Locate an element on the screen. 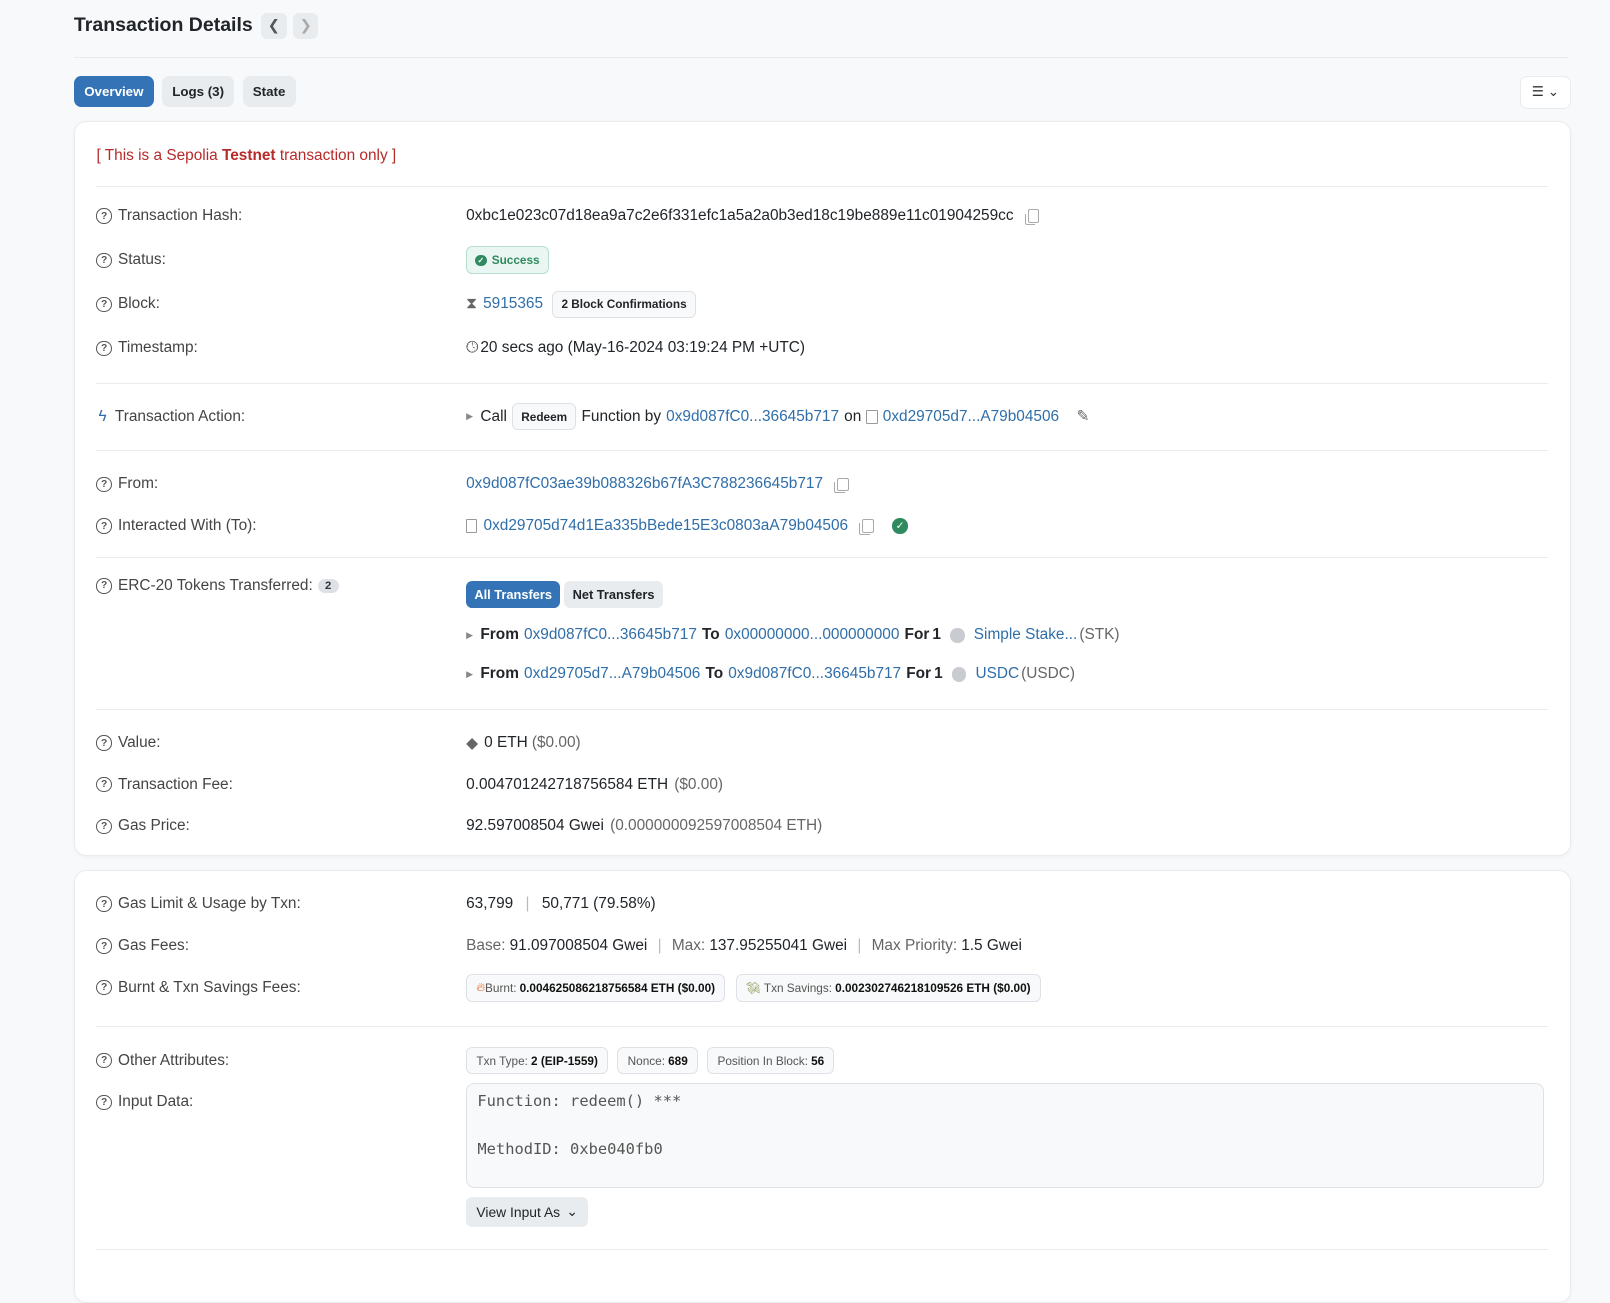  action-from-link: 0x9d087fC0...36645b717 is located at coordinates (753, 416).